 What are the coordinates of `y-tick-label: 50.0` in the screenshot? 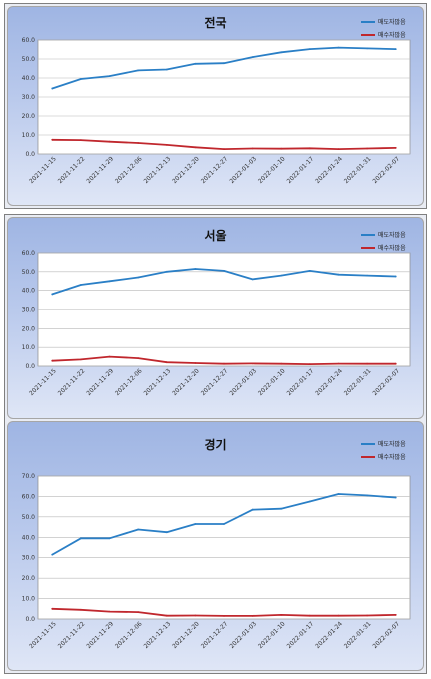 It's located at (29, 59).